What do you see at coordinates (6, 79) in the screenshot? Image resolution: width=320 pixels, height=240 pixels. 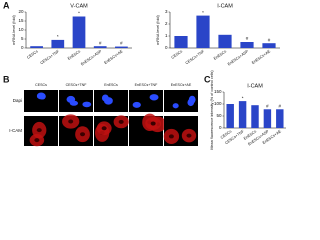 I see `panel-label: B` at bounding box center [6, 79].